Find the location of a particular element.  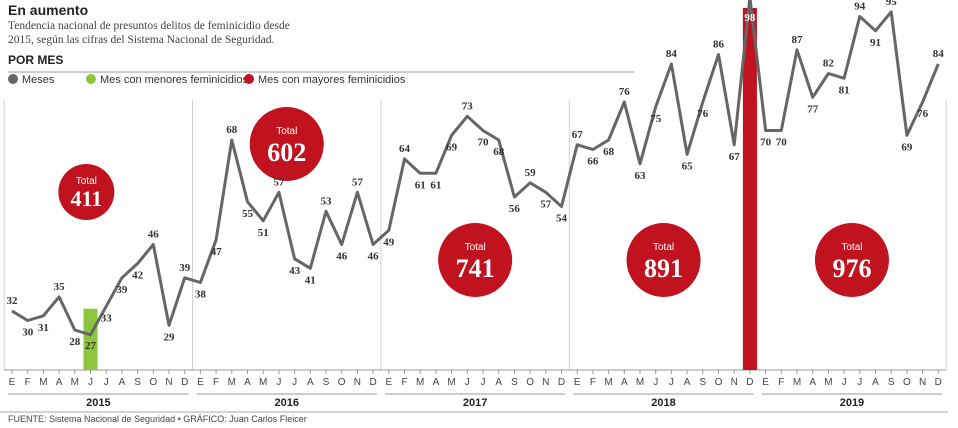

total-value: 411 is located at coordinates (86, 198).